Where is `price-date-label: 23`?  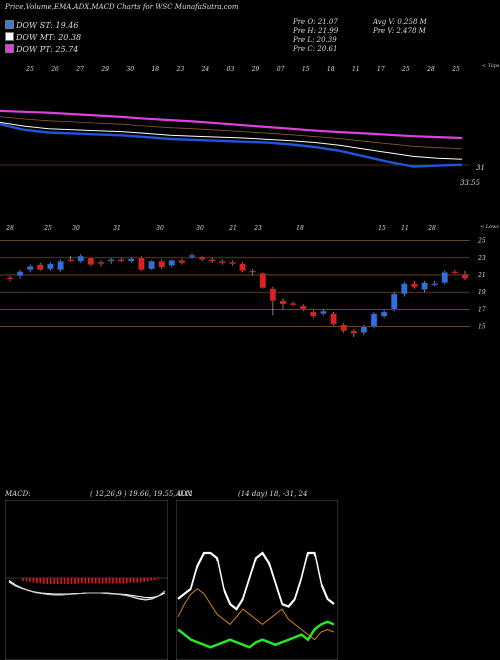 price-date-label: 23 is located at coordinates (257, 228).